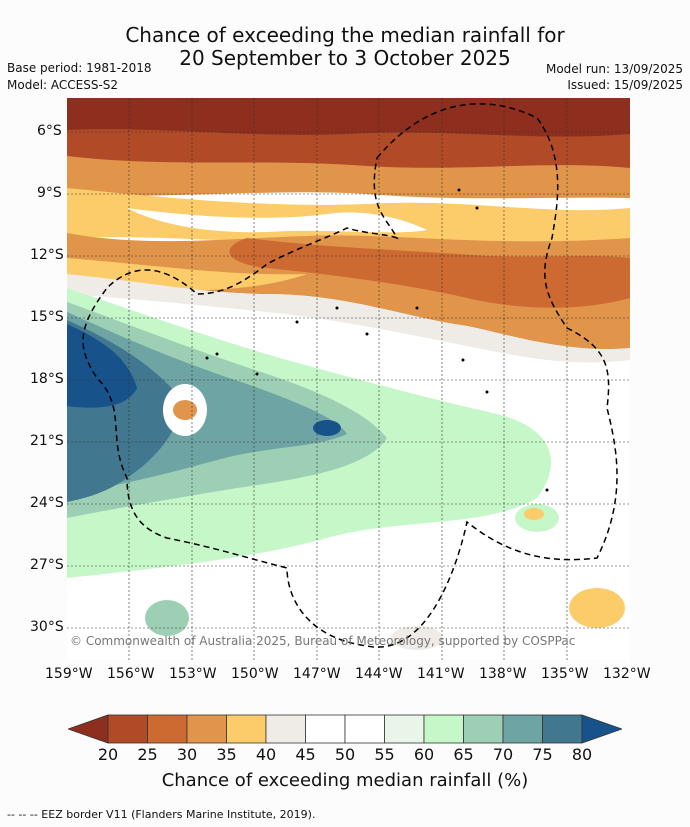  I want to click on colorbar-high-arrow, so click(601, 729).